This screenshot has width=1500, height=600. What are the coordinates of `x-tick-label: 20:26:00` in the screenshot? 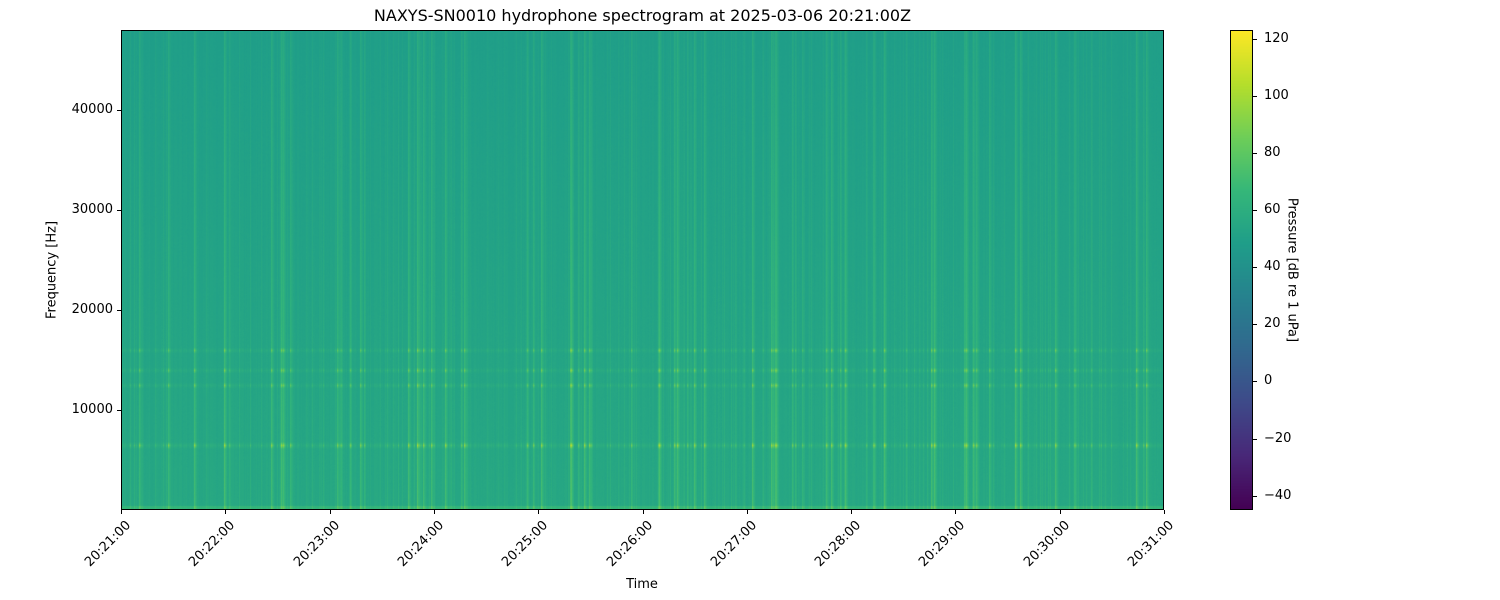 It's located at (629, 544).